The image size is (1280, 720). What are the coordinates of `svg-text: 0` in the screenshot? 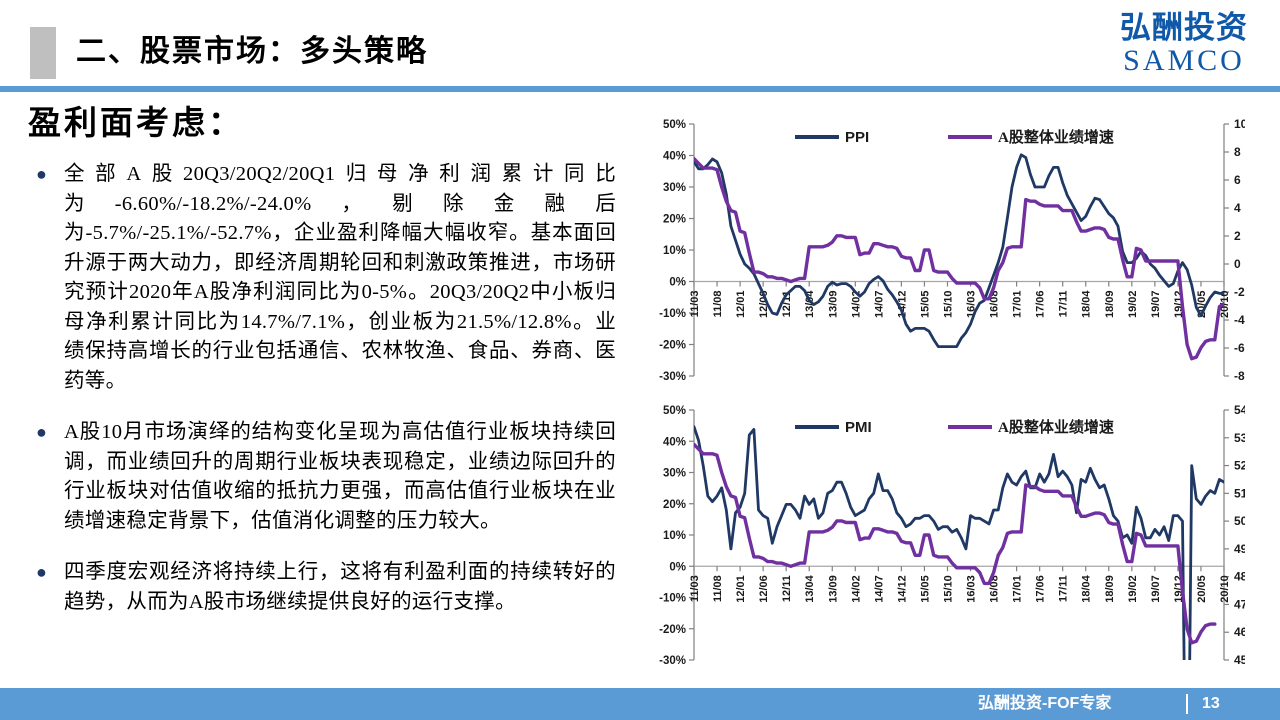 It's located at (1237, 264).